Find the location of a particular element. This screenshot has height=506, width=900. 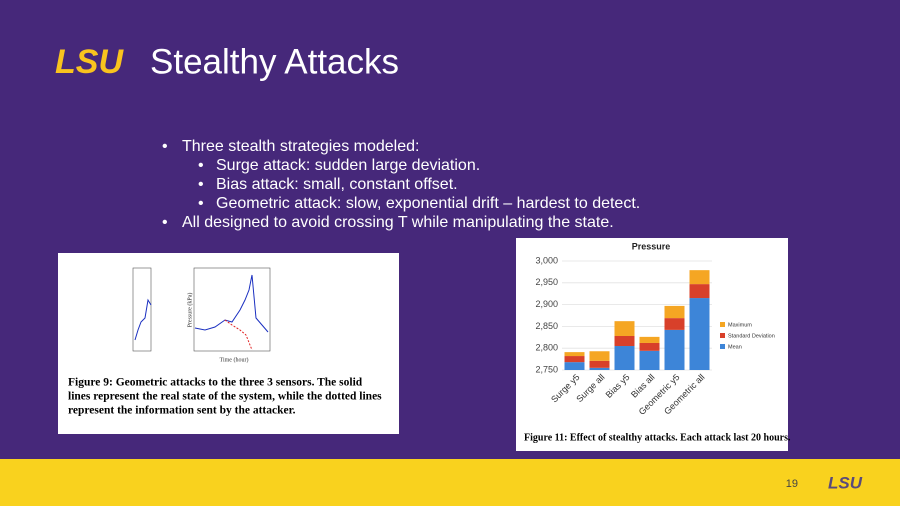

y-tick-label: 2,750 is located at coordinates (546, 369).